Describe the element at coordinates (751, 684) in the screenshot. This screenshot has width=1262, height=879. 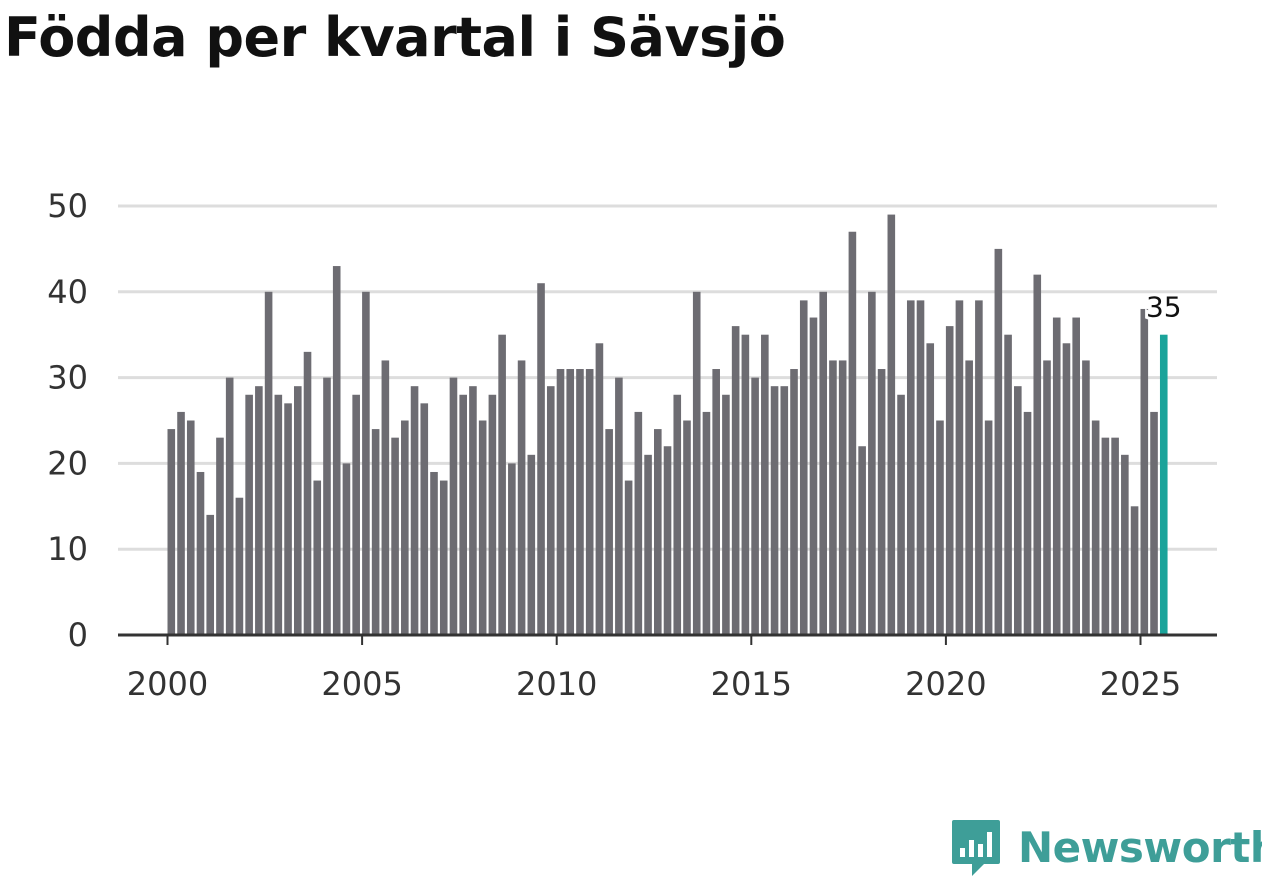
I see `x-tick-label: 2015` at that location.